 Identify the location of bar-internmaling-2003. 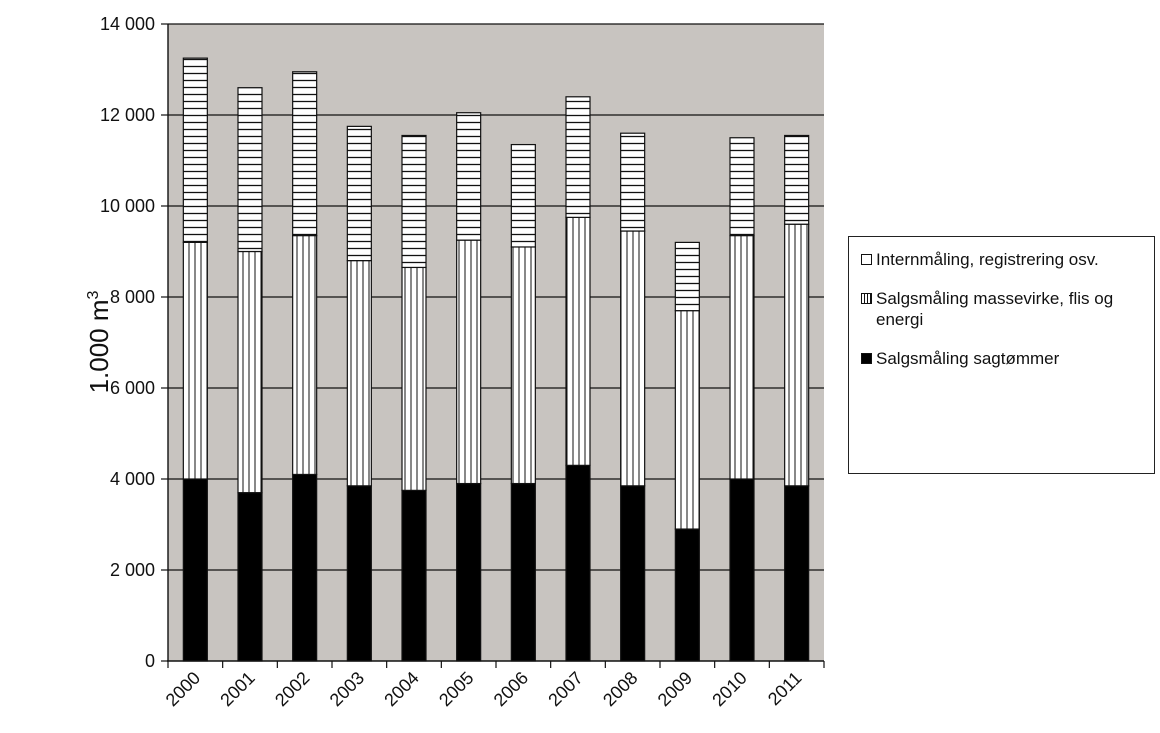
(359, 193).